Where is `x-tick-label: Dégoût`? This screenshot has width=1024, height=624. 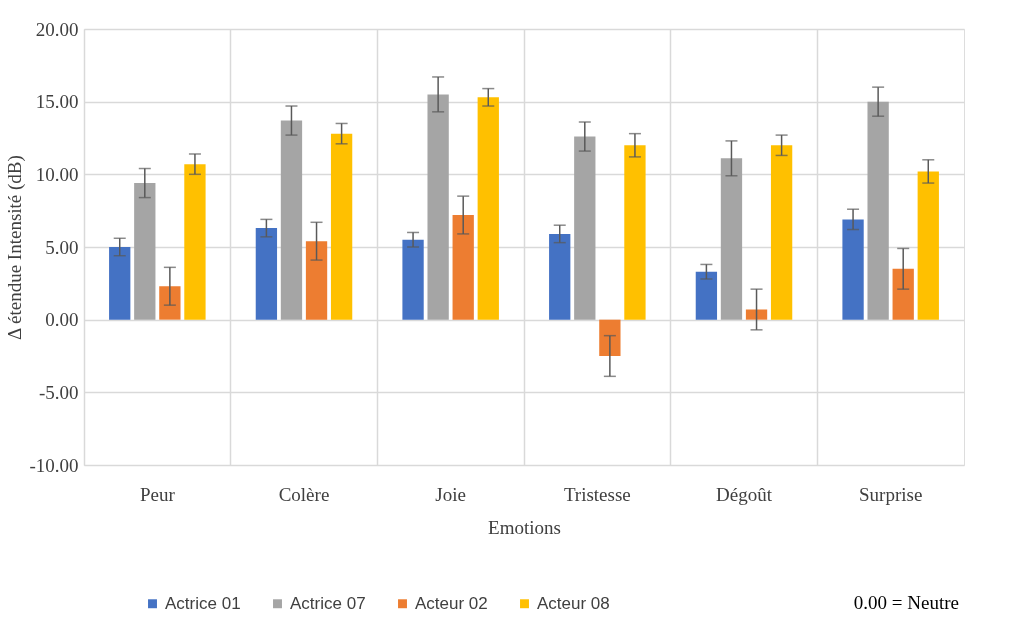 x-tick-label: Dégoût is located at coordinates (744, 494).